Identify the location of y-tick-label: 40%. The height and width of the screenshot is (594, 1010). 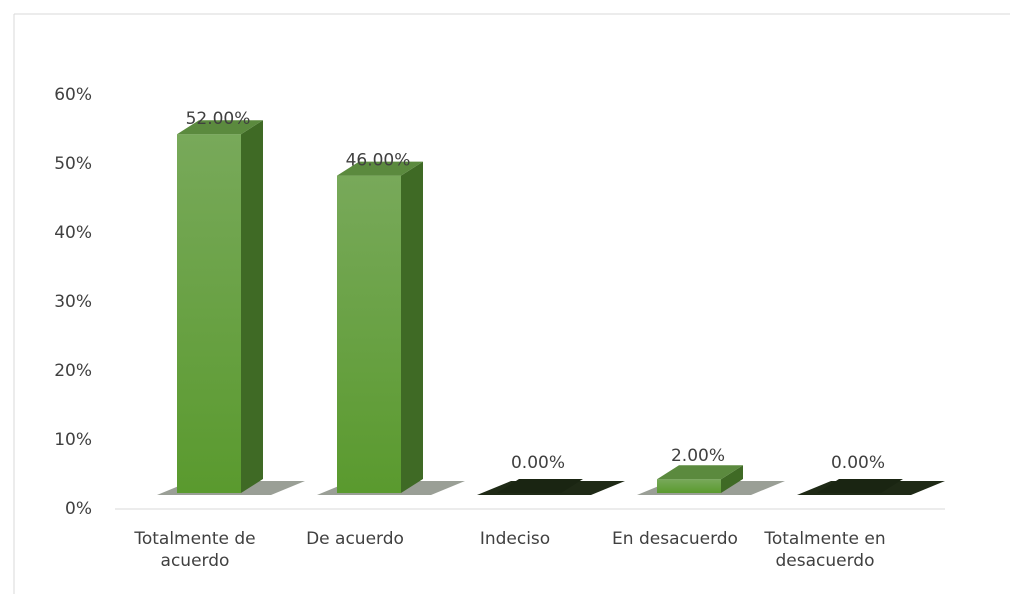
(73, 233).